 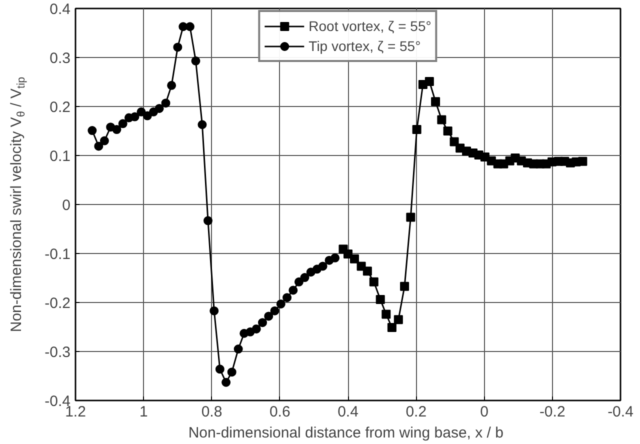 I want to click on x-tick-label: -0.2, so click(x=552, y=412).